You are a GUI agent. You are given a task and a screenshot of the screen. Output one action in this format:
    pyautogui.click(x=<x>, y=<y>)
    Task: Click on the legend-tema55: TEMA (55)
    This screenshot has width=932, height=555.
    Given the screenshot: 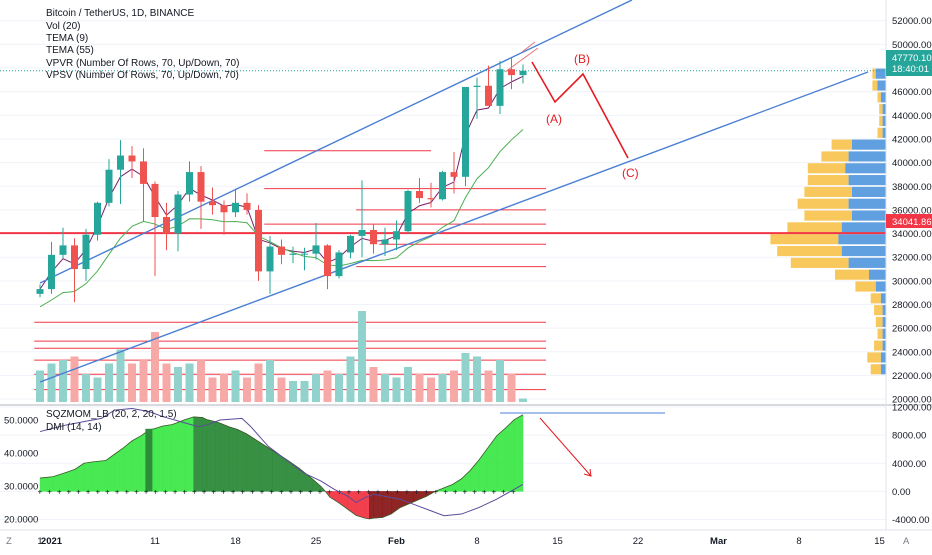 What is the action you would take?
    pyautogui.click(x=70, y=50)
    